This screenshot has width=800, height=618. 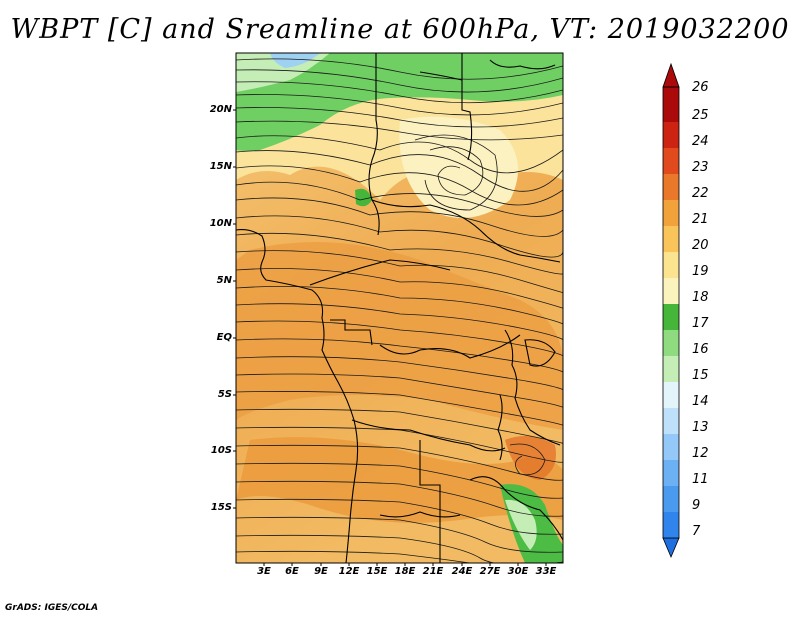 I want to click on lon-label: 24E, so click(x=462, y=571).